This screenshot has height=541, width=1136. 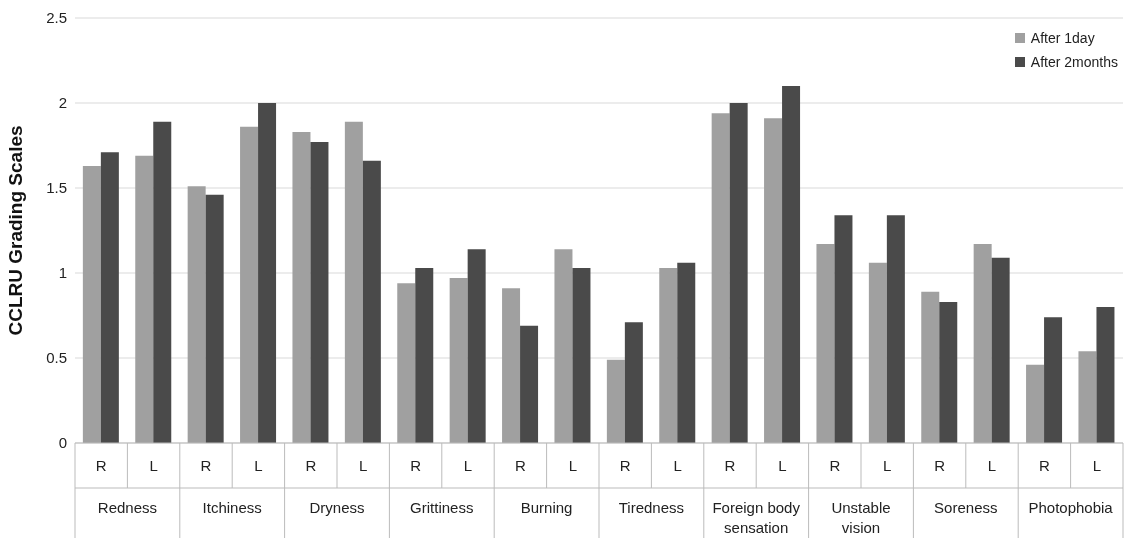 I want to click on text: Itchiness, so click(x=232, y=507).